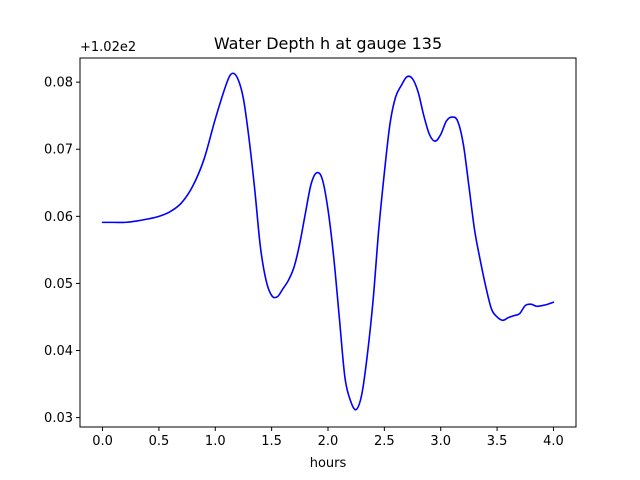 This screenshot has height=480, width=640. I want to click on y-tick-label: 0.08, so click(58, 83).